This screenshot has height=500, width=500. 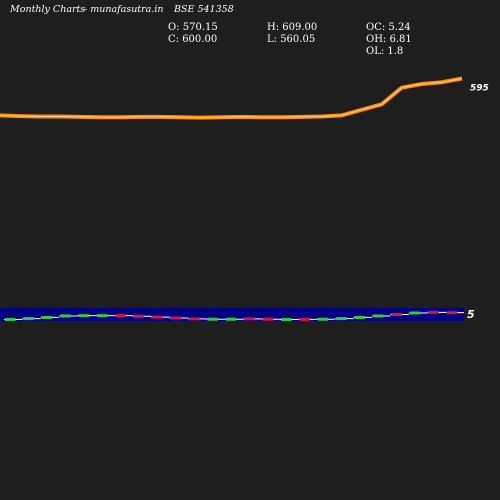 I want to click on close-value: C: 600.00, so click(x=193, y=39).